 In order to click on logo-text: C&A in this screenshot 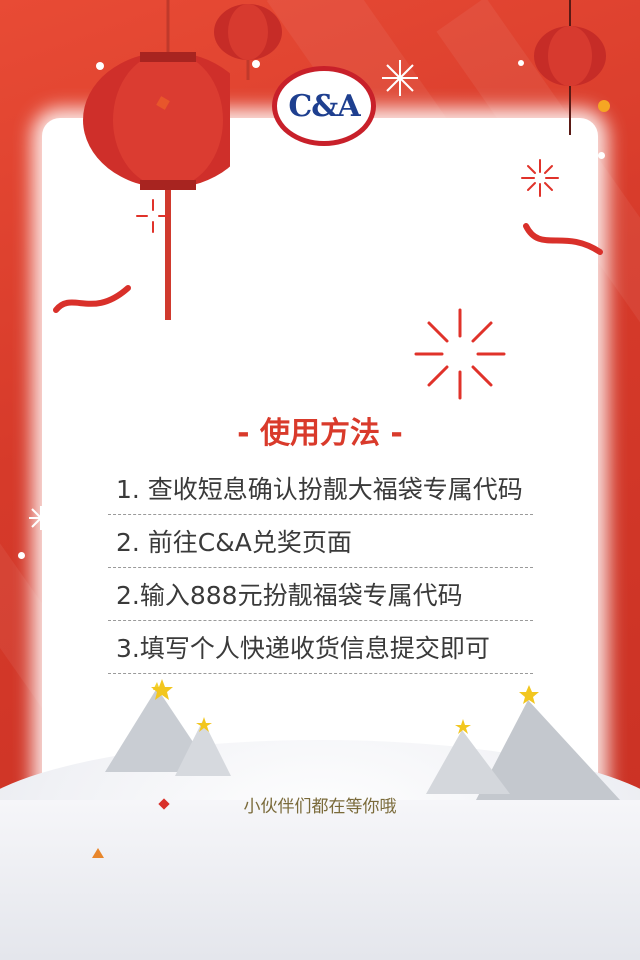, I will do `click(324, 106)`.